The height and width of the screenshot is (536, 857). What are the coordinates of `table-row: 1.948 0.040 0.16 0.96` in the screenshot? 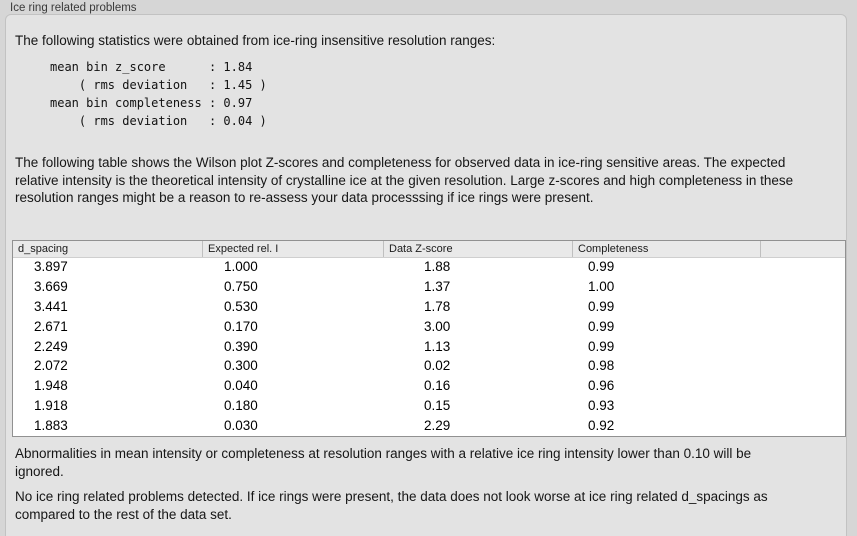 It's located at (429, 387).